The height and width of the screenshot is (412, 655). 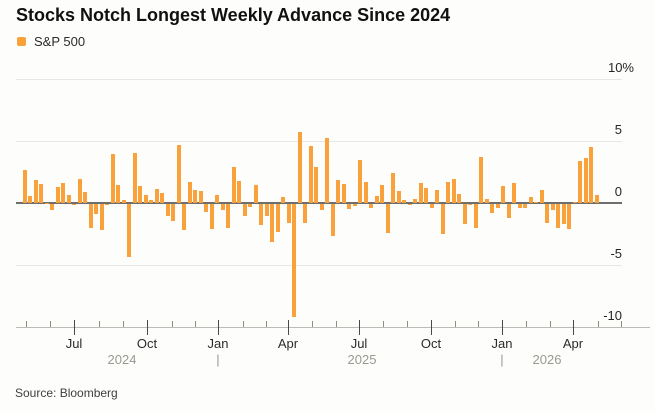 I want to click on y-axis-label: 0, so click(x=618, y=191).